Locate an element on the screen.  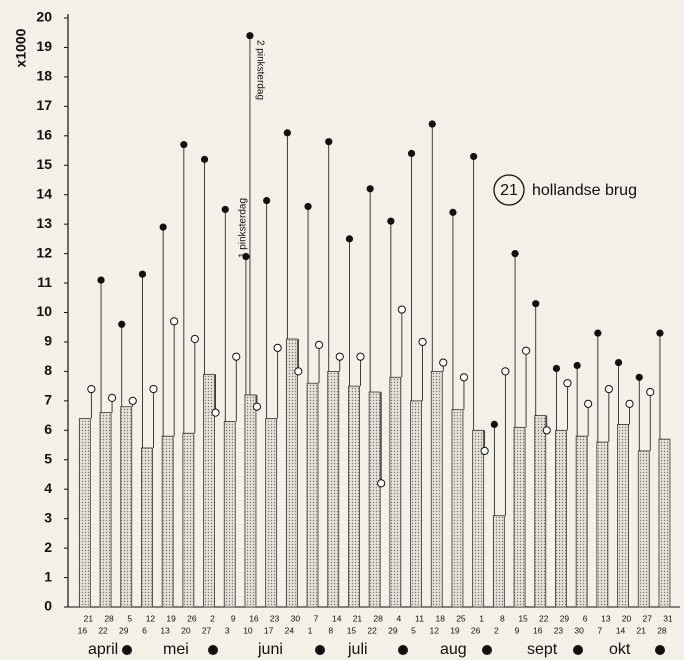
y-axis-label: x1000 is located at coordinates (21, 47).